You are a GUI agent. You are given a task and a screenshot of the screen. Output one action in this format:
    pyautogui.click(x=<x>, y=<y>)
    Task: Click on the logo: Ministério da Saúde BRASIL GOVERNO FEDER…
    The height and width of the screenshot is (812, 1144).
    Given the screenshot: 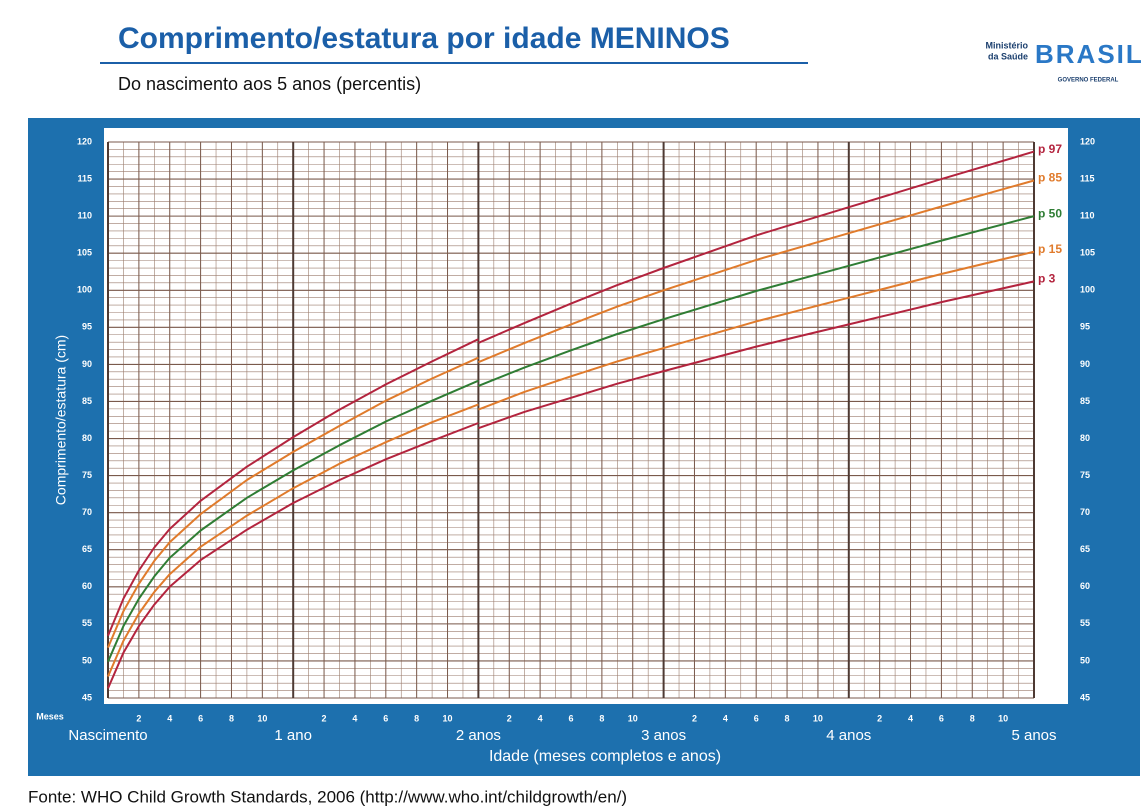 What is the action you would take?
    pyautogui.click(x=1064, y=61)
    